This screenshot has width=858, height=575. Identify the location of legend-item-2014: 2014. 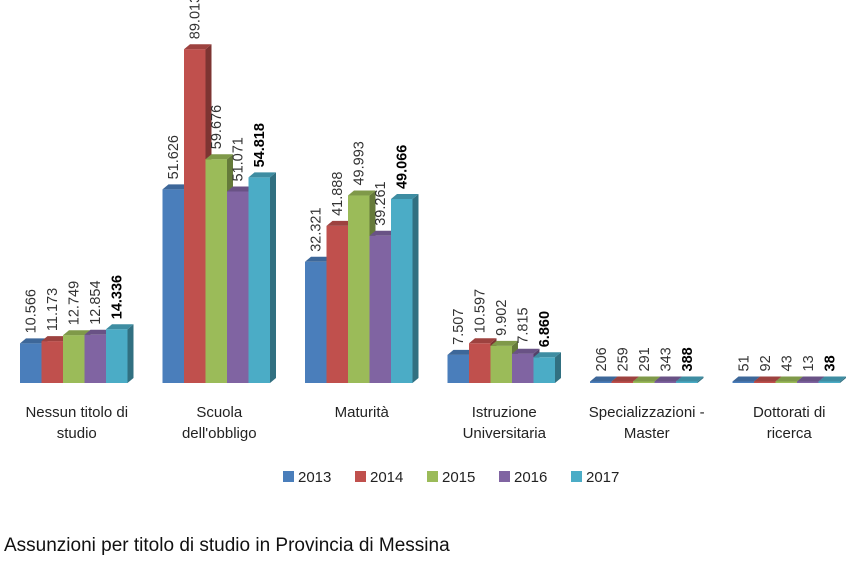
(379, 477).